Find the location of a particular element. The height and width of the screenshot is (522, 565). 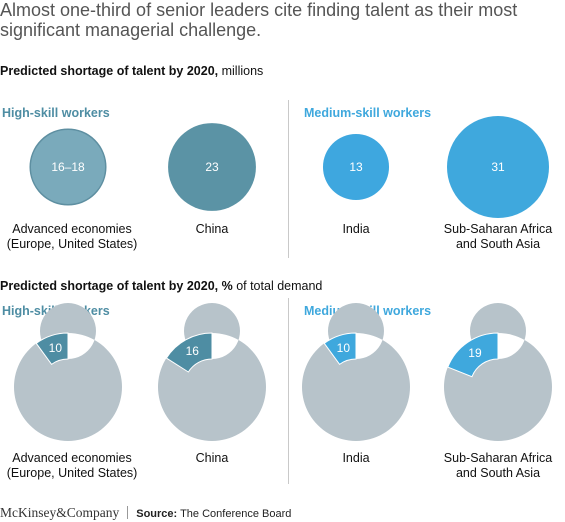

bubble-value-ssa: 31 is located at coordinates (498, 167).